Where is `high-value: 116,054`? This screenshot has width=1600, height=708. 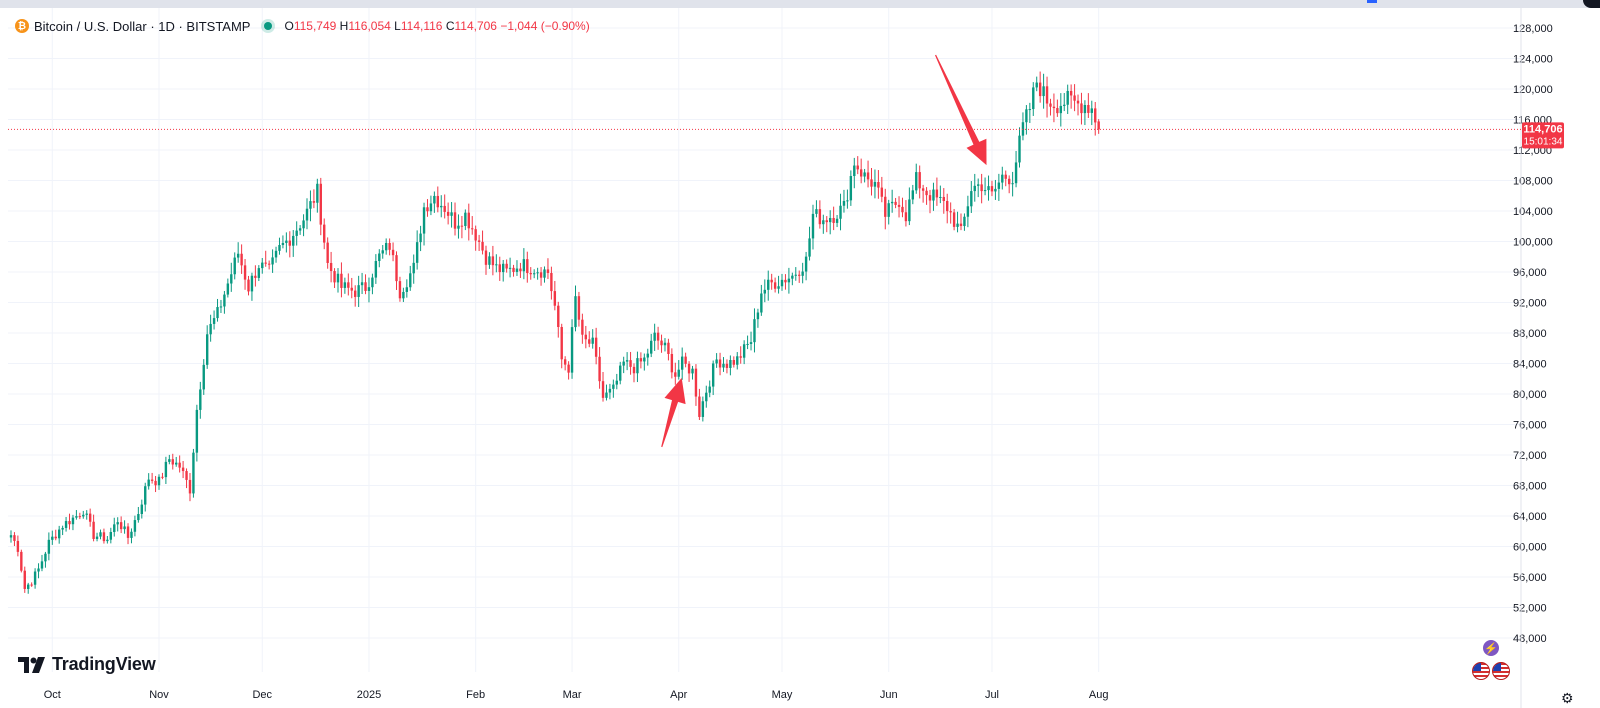 high-value: 116,054 is located at coordinates (369, 26).